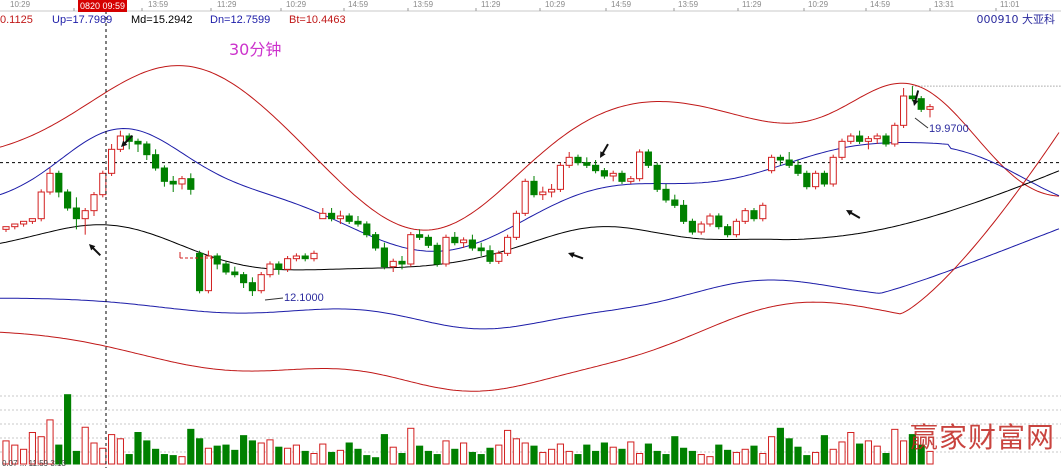  What do you see at coordinates (317, 20) in the screenshot?
I see `indicator-bt-value: Bt=10.4463` at bounding box center [317, 20].